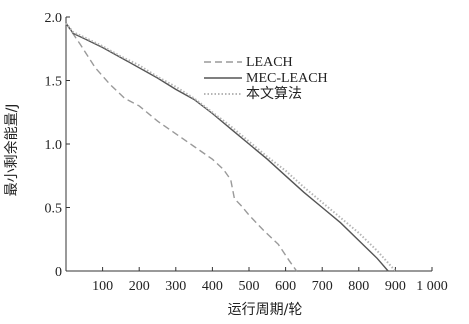  Describe the element at coordinates (432, 286) in the screenshot. I see `x-tick-label: 1 000` at that location.